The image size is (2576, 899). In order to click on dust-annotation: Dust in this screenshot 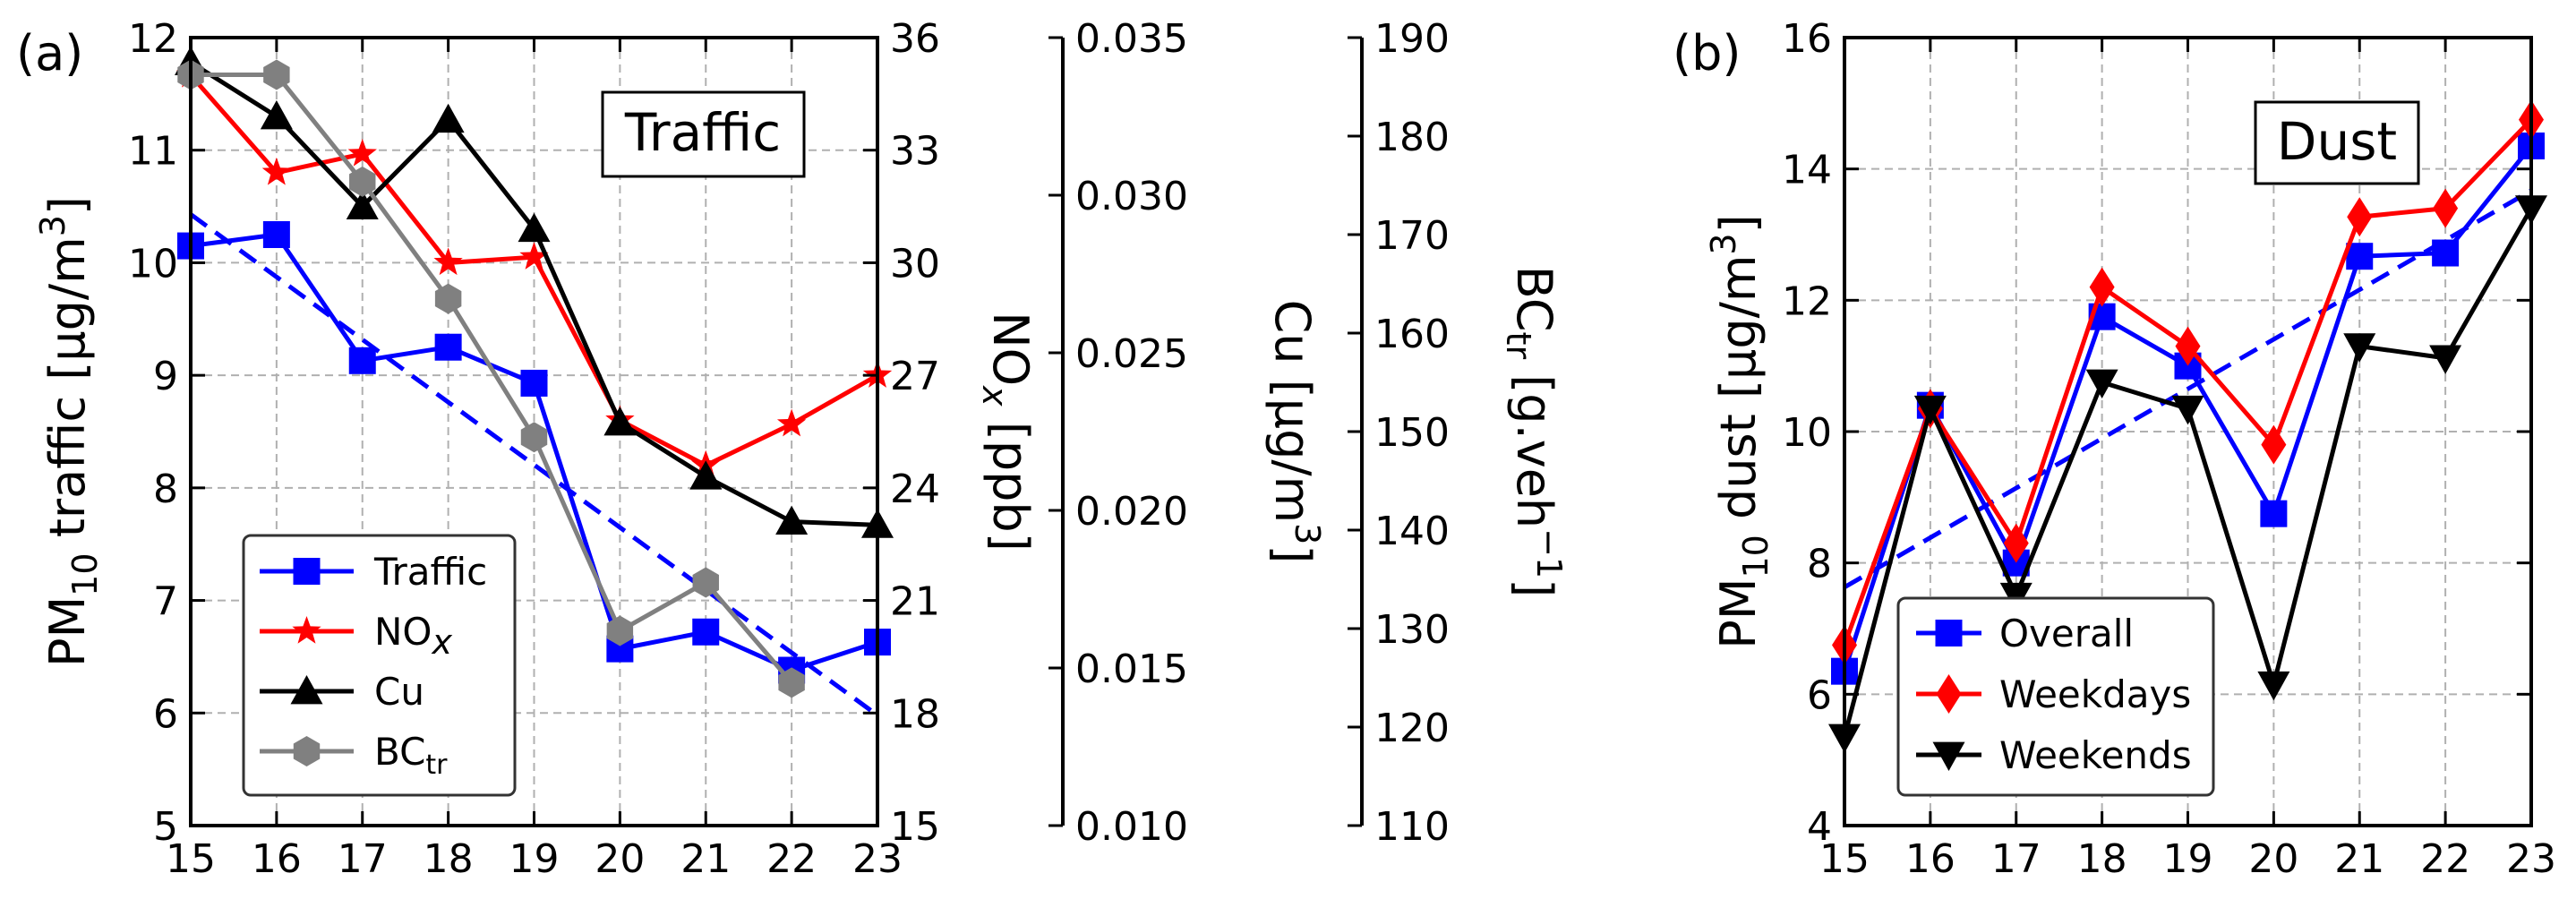, I will do `click(2337, 142)`.